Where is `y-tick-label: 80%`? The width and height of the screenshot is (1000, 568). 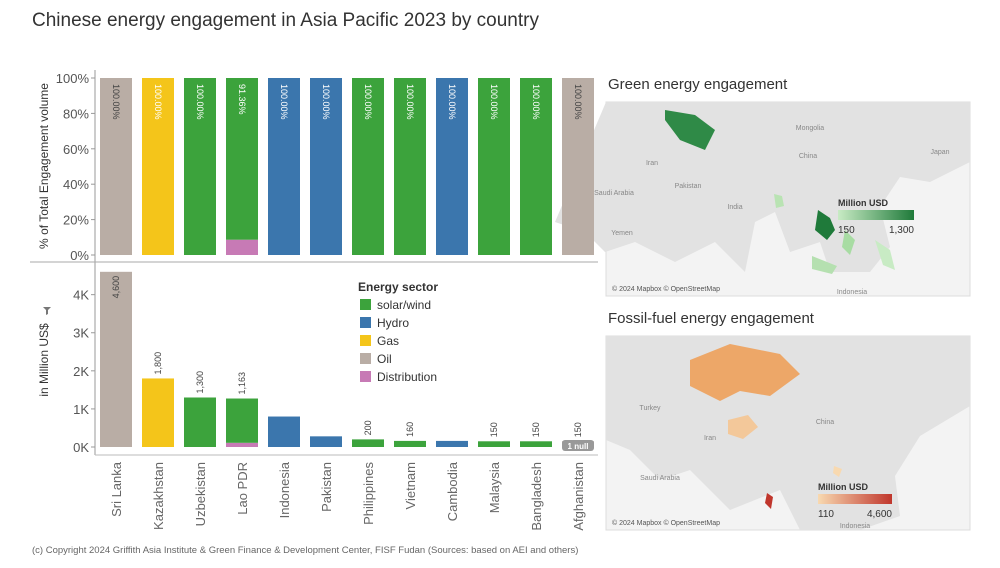
y-tick-label: 80% is located at coordinates (76, 113).